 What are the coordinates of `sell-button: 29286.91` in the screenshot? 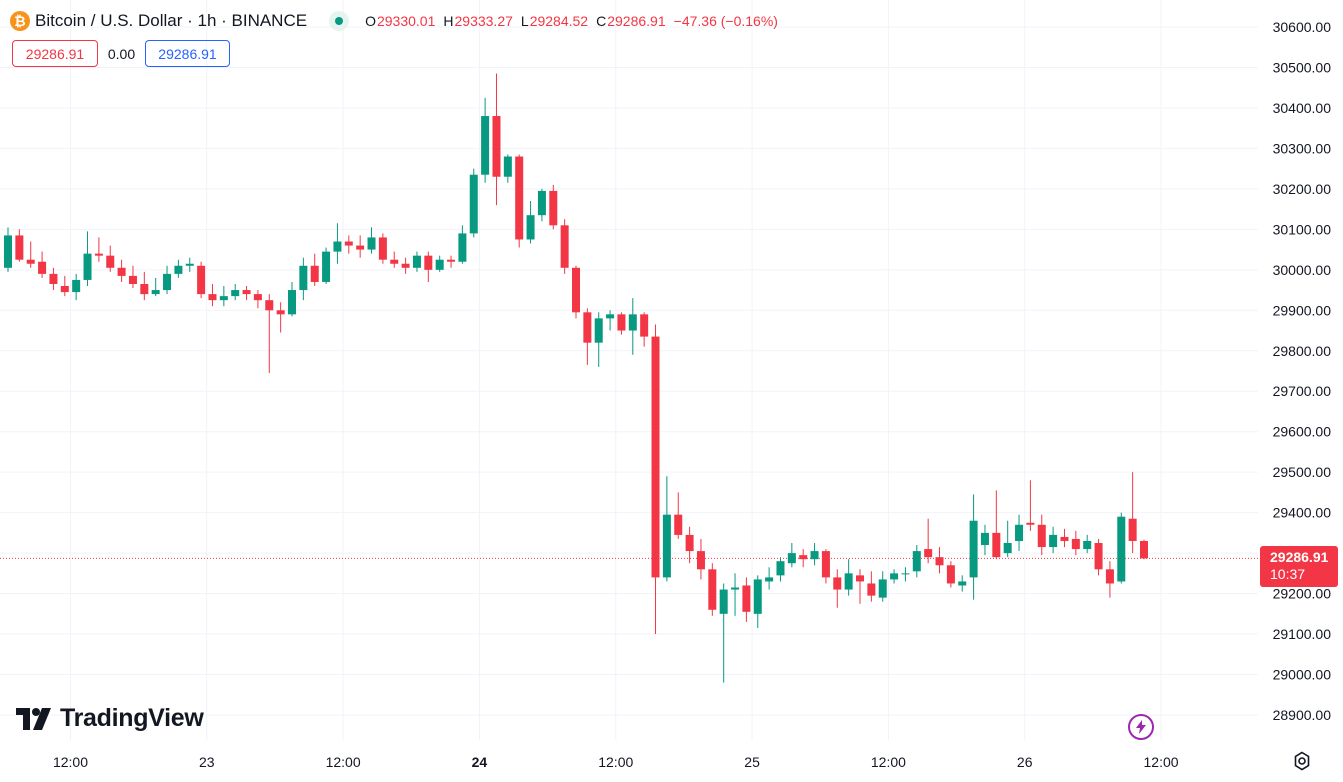 It's located at (55, 53).